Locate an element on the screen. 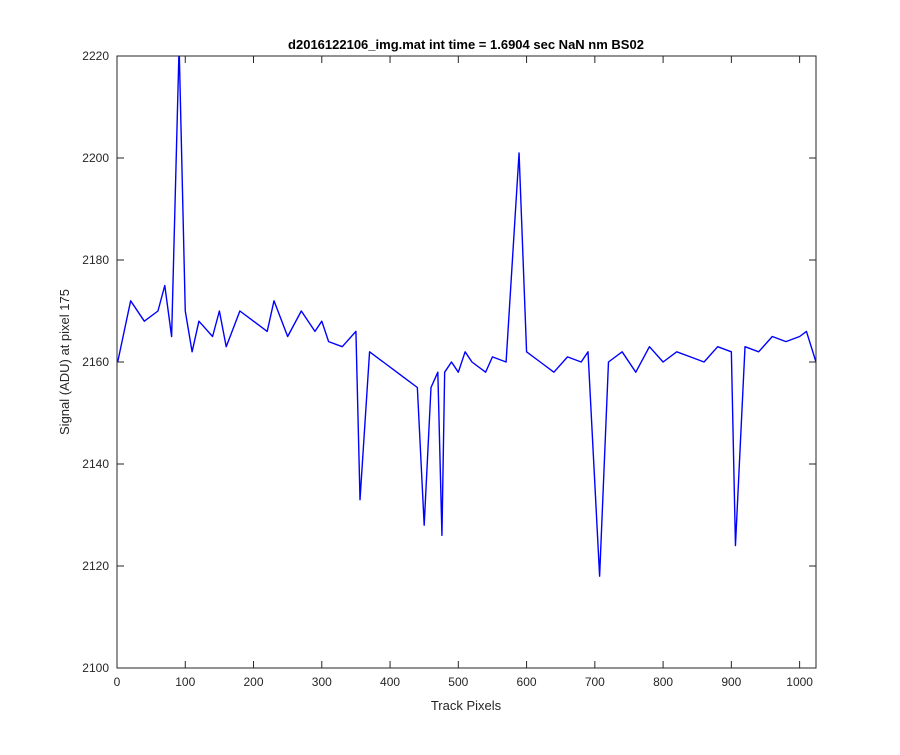 Image resolution: width=900 pixels, height=755 pixels. y-tick-label: 2220 is located at coordinates (95, 56).